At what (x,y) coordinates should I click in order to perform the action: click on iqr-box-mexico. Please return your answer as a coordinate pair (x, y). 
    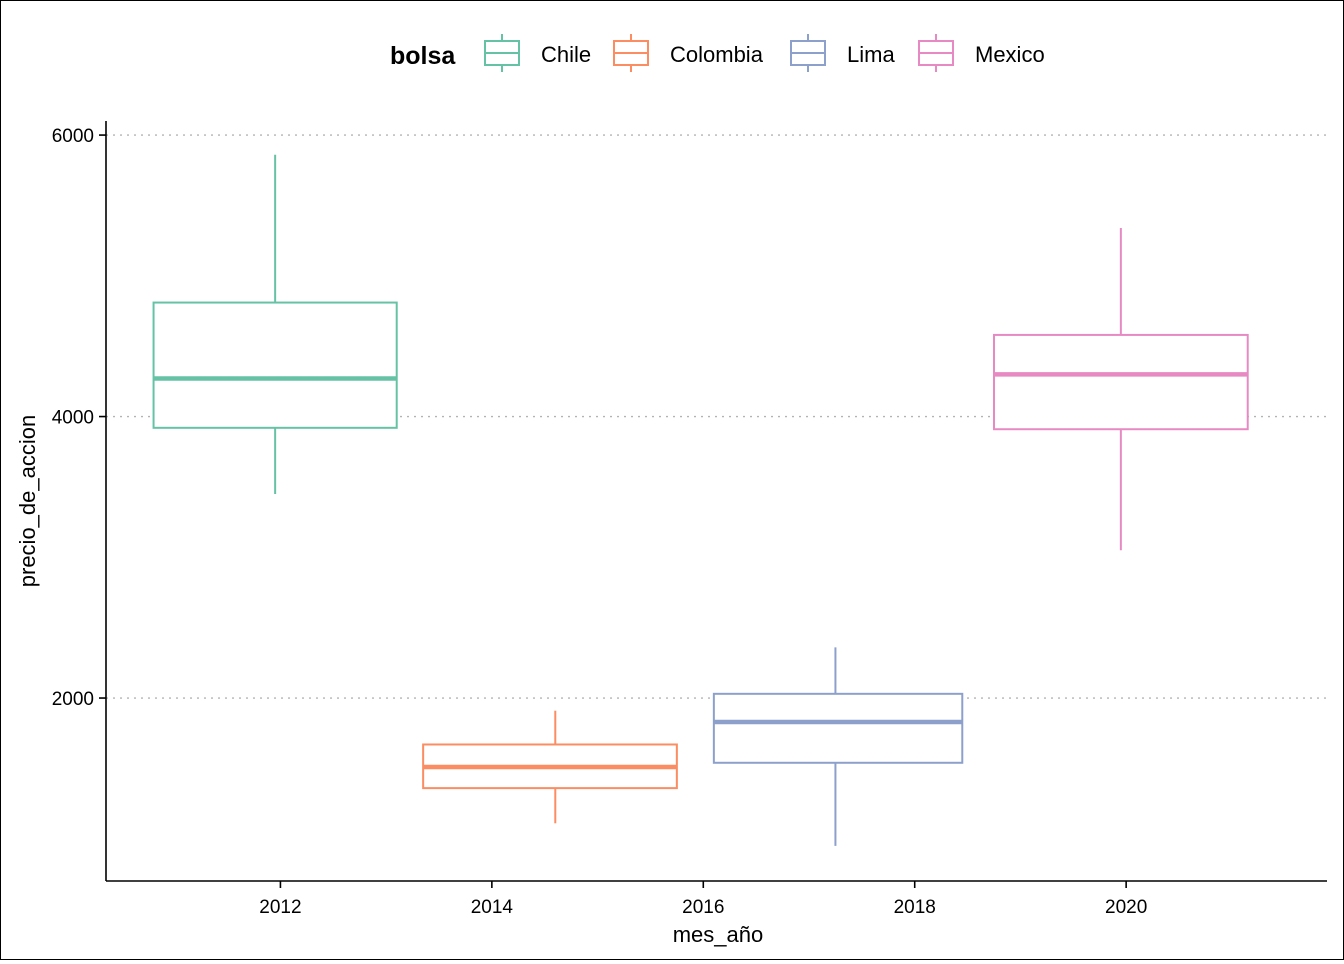
    Looking at the image, I should click on (1121, 382).